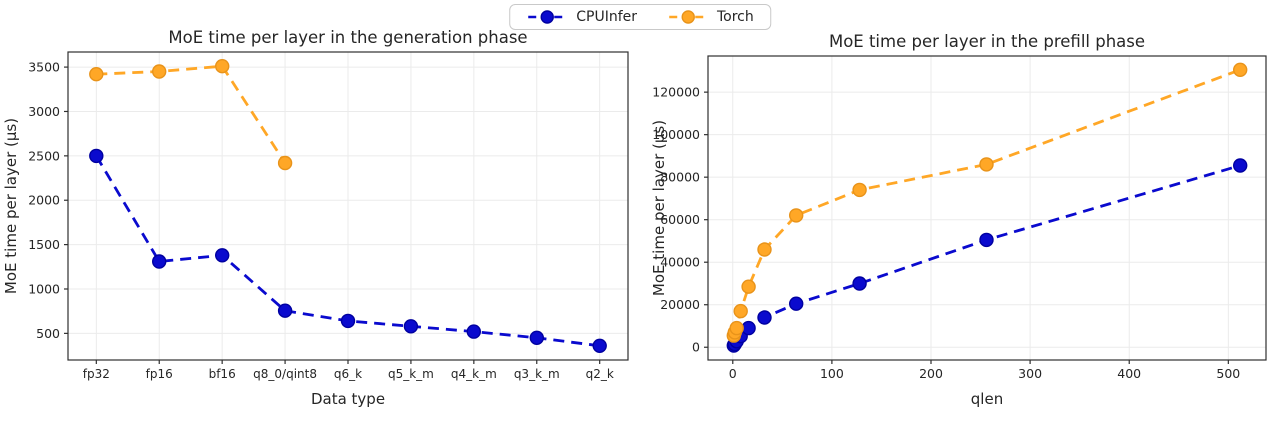 The width and height of the screenshot is (1280, 426). Describe the element at coordinates (735, 17) in the screenshot. I see `legend-label-torch: Torch` at that location.